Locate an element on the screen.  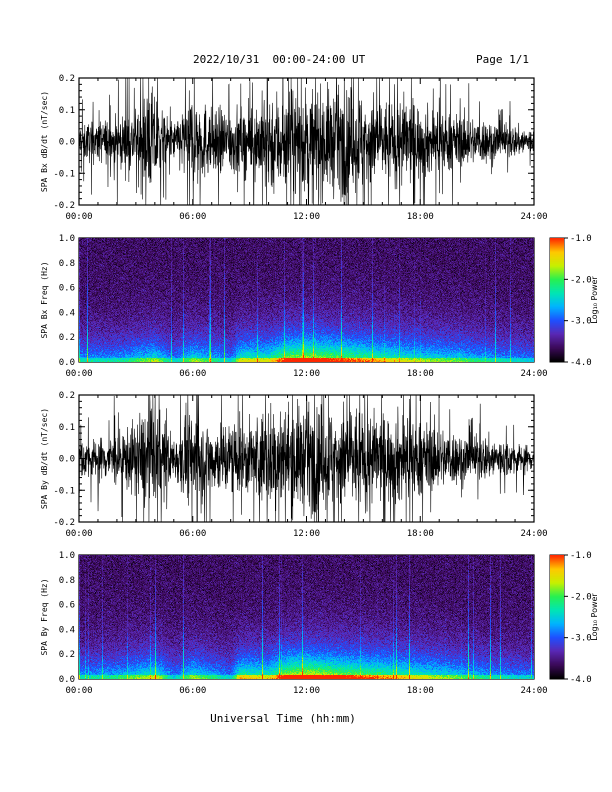
y-axis-label: SPA Bx dB/dt (nT/sec) is located at coordinates (44, 141).